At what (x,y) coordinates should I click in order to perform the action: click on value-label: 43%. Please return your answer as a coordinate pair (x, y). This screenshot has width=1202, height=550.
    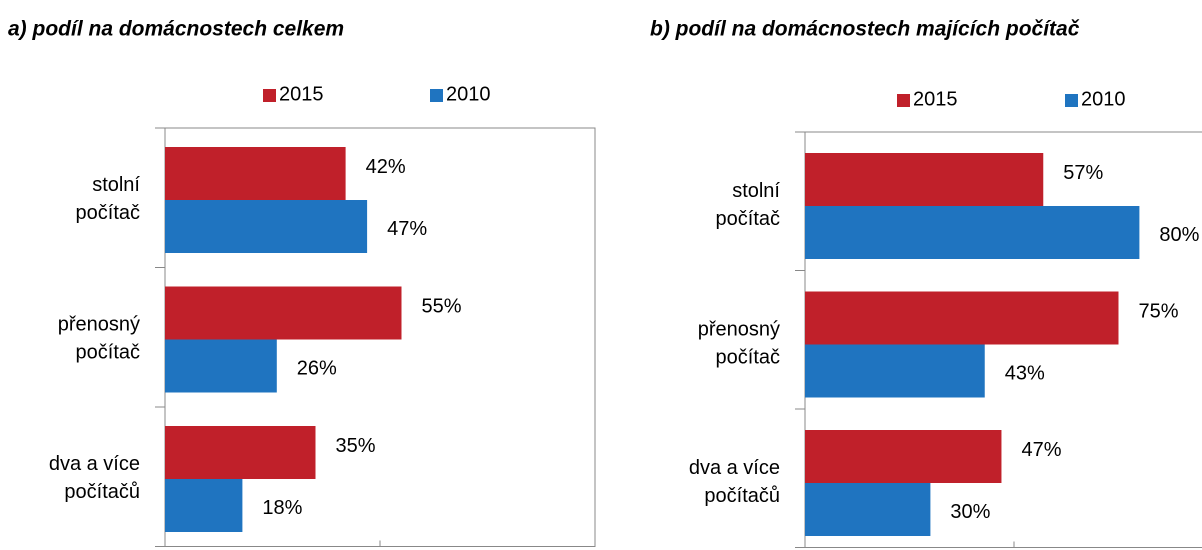
    Looking at the image, I should click on (1025, 373).